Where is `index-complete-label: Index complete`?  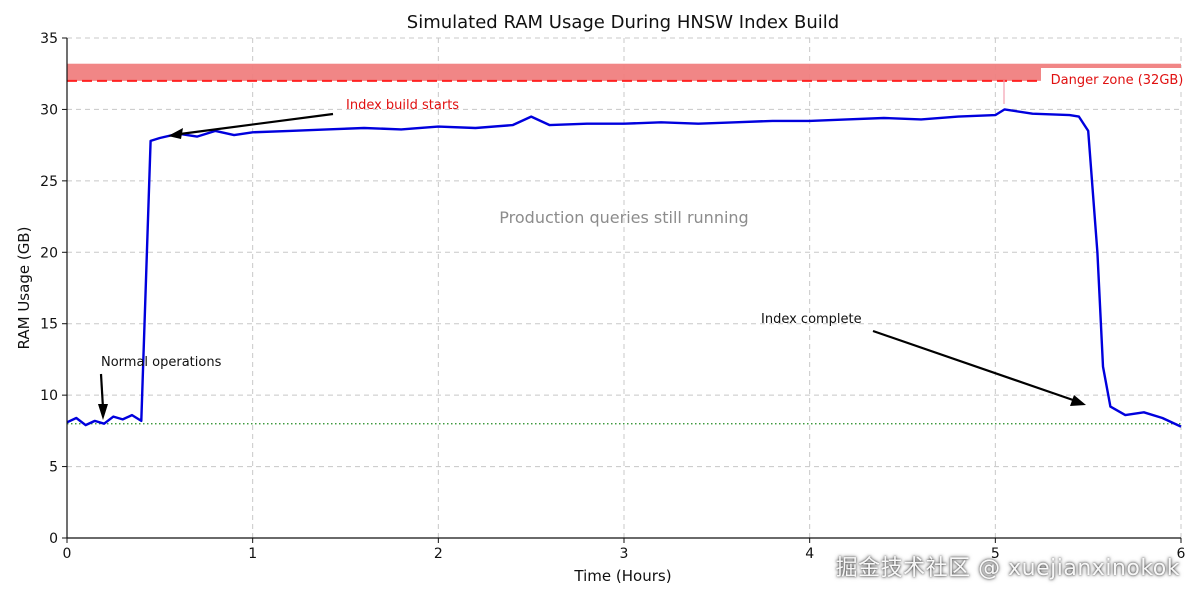
index-complete-label: Index complete is located at coordinates (811, 319).